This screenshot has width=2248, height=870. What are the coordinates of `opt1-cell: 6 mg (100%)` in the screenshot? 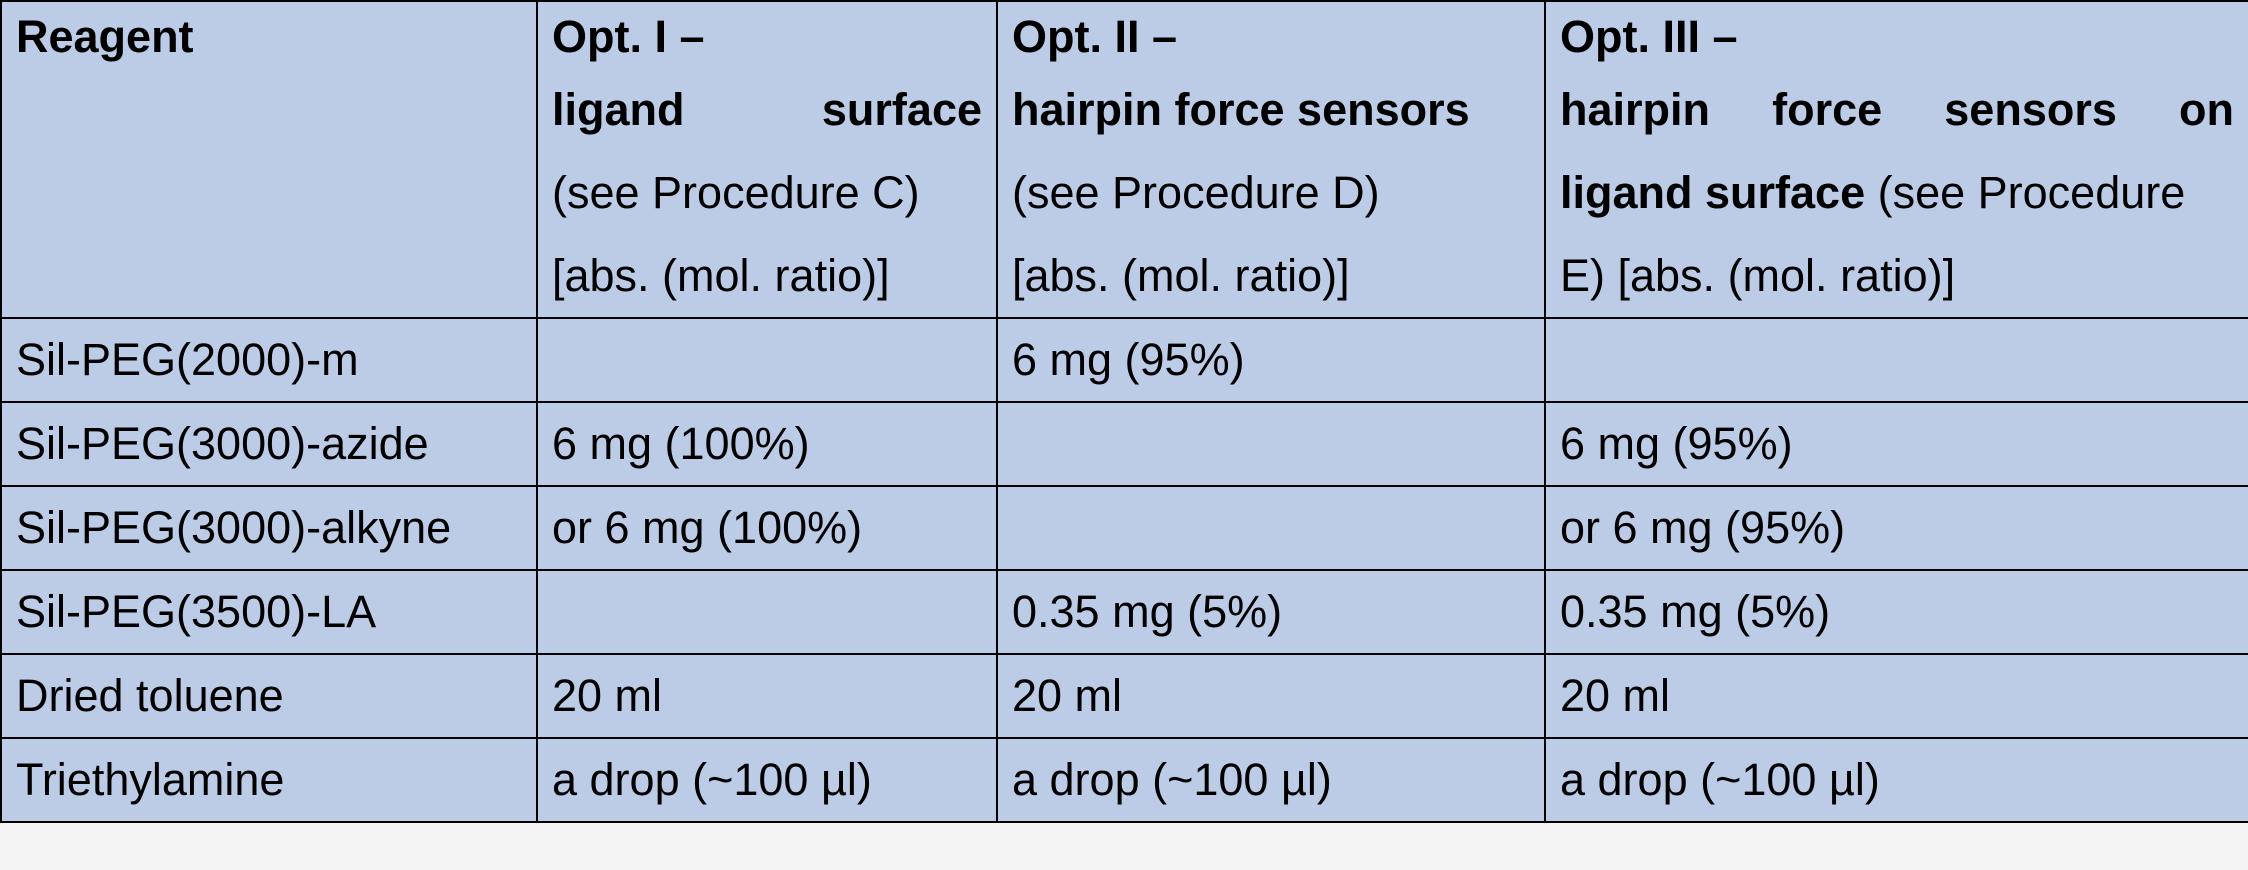 It's located at (767, 444).